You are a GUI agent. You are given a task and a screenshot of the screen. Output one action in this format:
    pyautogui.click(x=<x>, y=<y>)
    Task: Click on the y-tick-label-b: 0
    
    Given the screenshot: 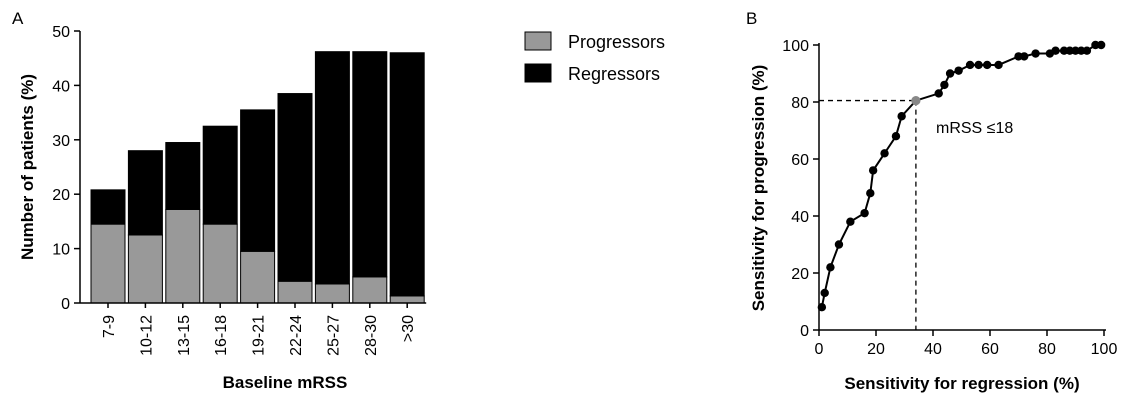 What is the action you would take?
    pyautogui.click(x=804, y=331)
    